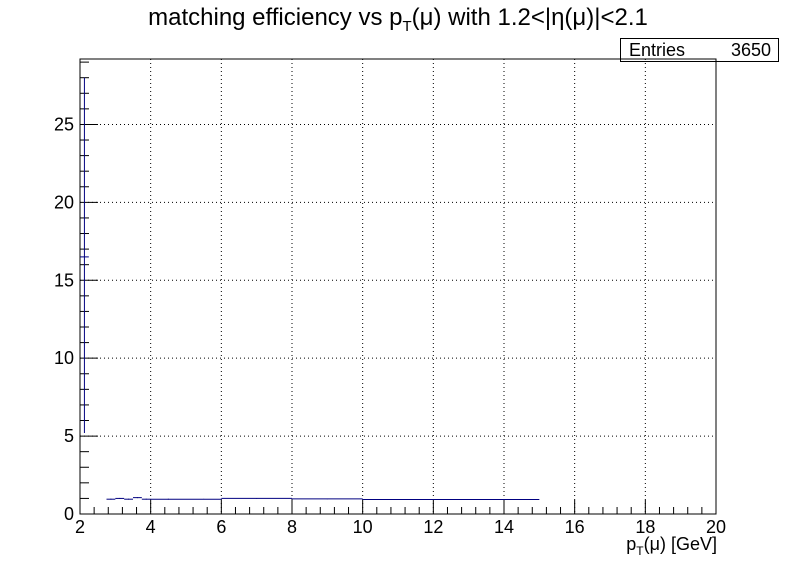  I want to click on x-axis-label-suffix: (μ) [GeV], so click(680, 544).